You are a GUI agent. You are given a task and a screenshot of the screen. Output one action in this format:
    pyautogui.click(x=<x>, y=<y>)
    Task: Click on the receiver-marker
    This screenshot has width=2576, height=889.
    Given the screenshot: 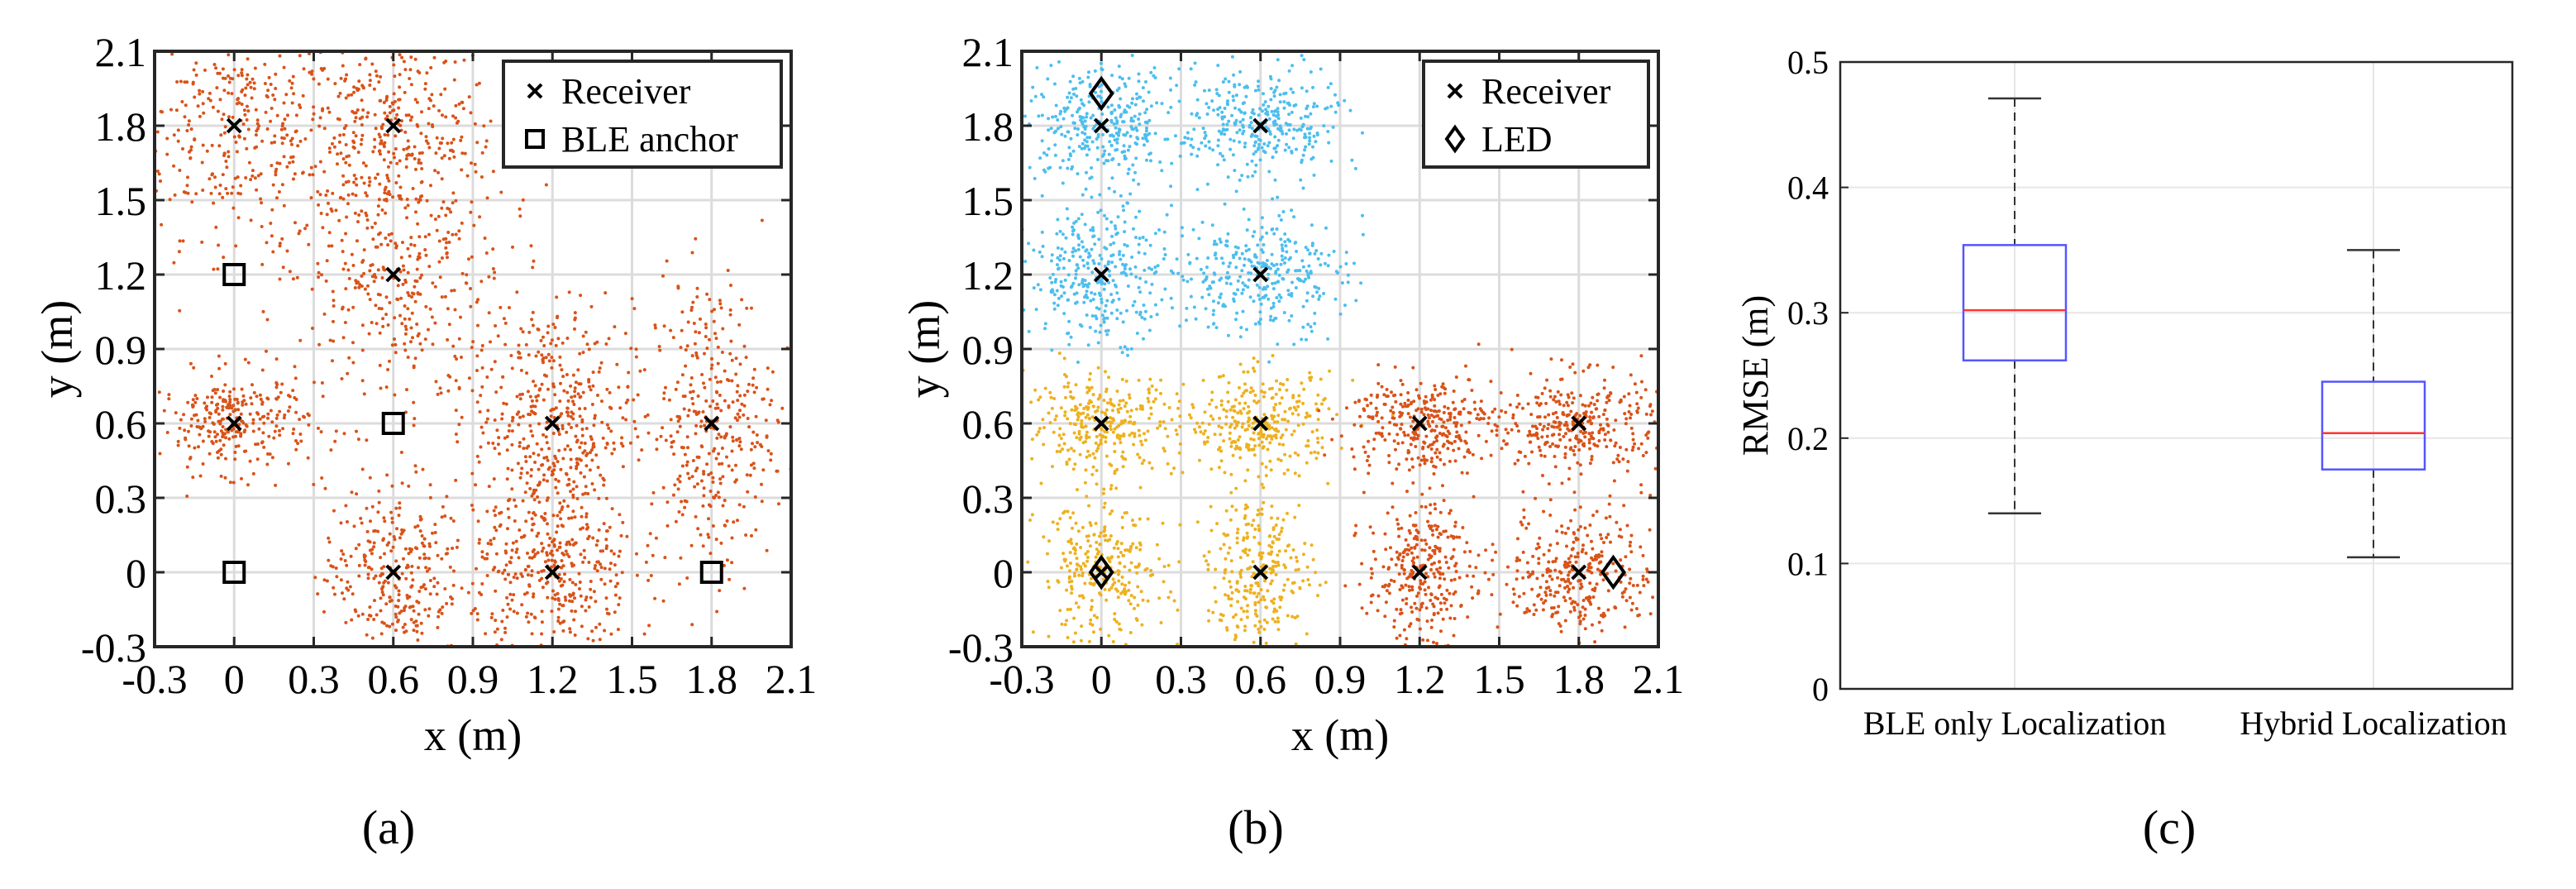 What is the action you would take?
    pyautogui.click(x=393, y=572)
    